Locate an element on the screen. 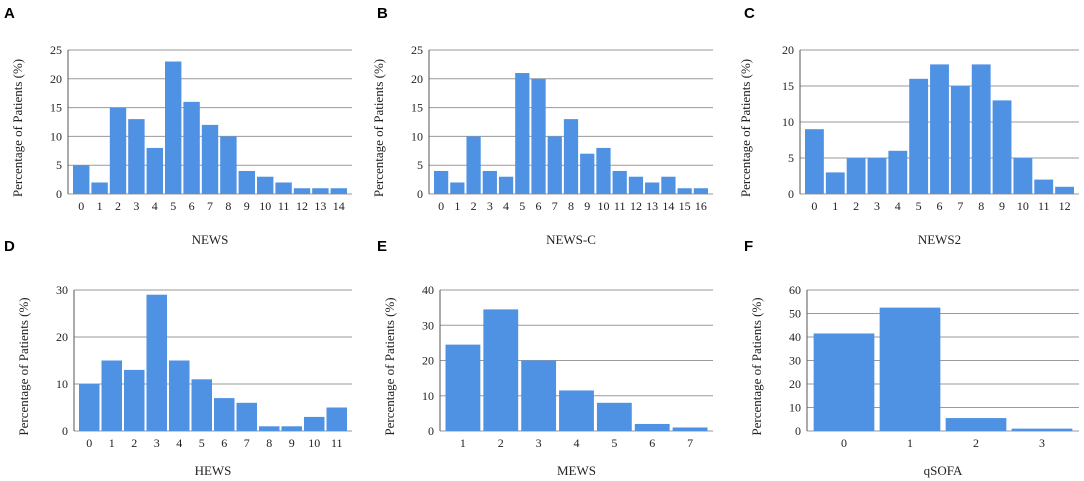 The height and width of the screenshot is (481, 1084). panel-letter-e: E is located at coordinates (382, 246).